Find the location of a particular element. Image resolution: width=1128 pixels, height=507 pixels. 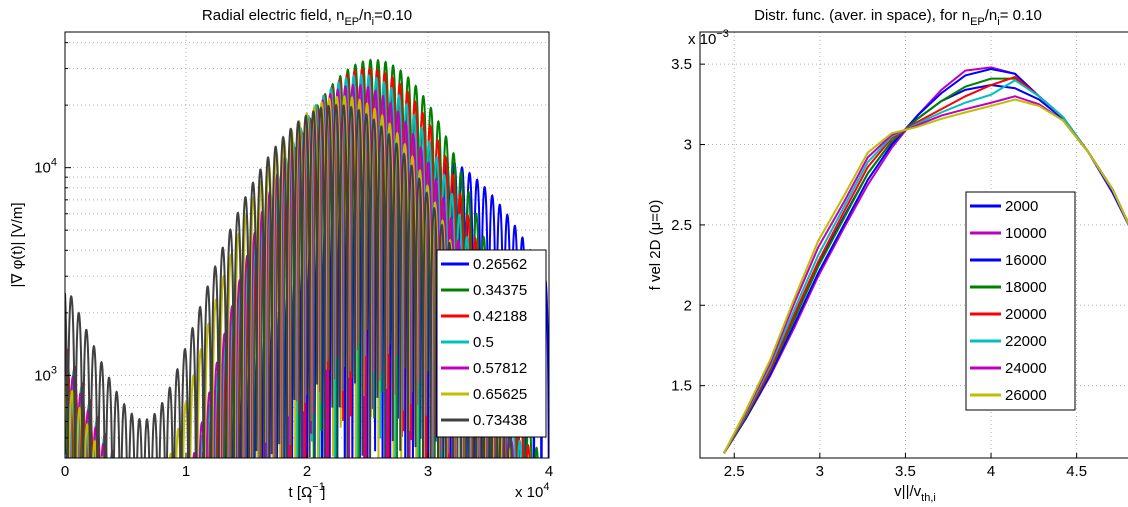

right-legend-label: 24000 is located at coordinates (1026, 368).